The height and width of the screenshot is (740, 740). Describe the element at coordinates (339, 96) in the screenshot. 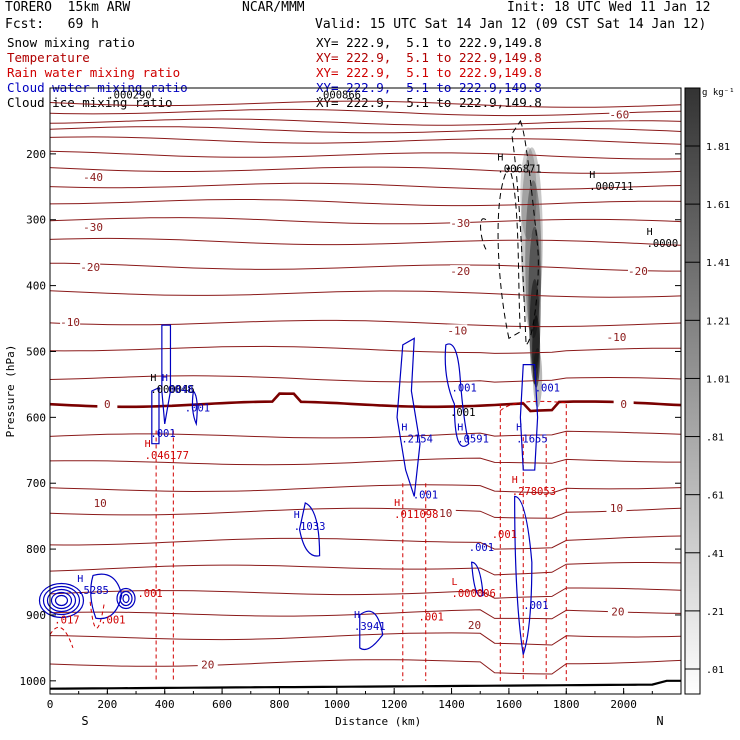

I see `overlap-label-mid: .000866` at that location.